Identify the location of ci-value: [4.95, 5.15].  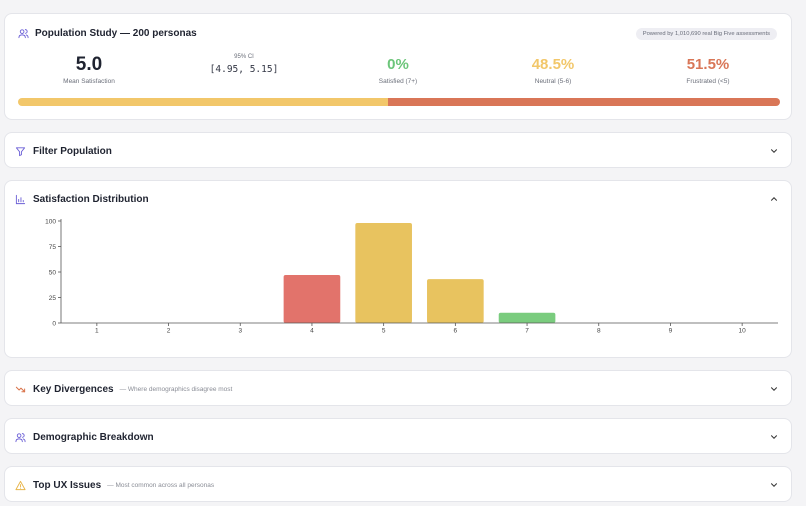
(244, 69).